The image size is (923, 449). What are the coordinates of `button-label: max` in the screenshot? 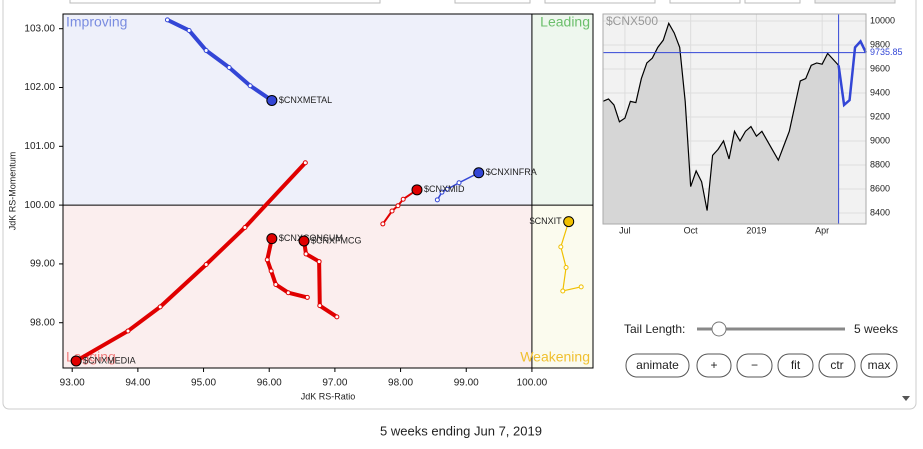 It's located at (879, 365).